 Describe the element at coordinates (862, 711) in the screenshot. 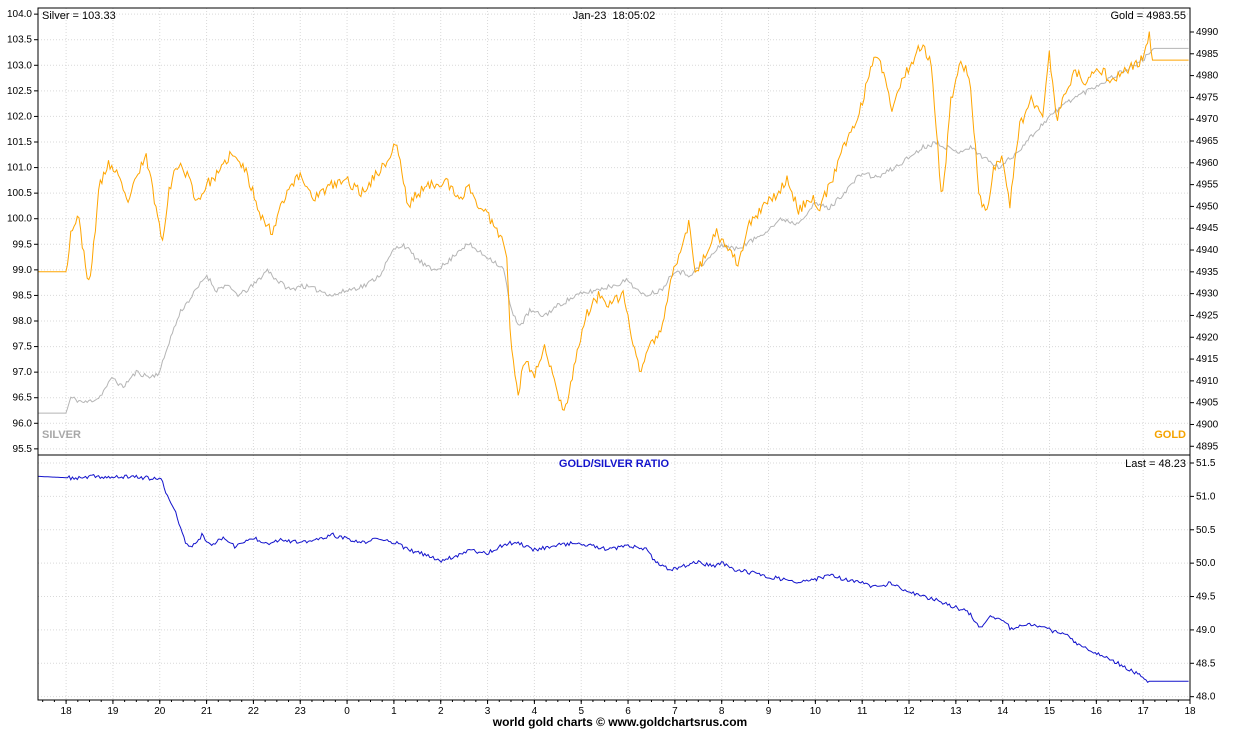

I see `svg-text: 11` at that location.